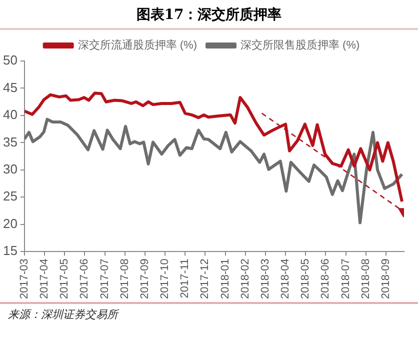 Image resolution: width=418 pixels, height=337 pixels. Describe the element at coordinates (124, 279) in the screenshot. I see `x-tick-label: 2017-08` at that location.